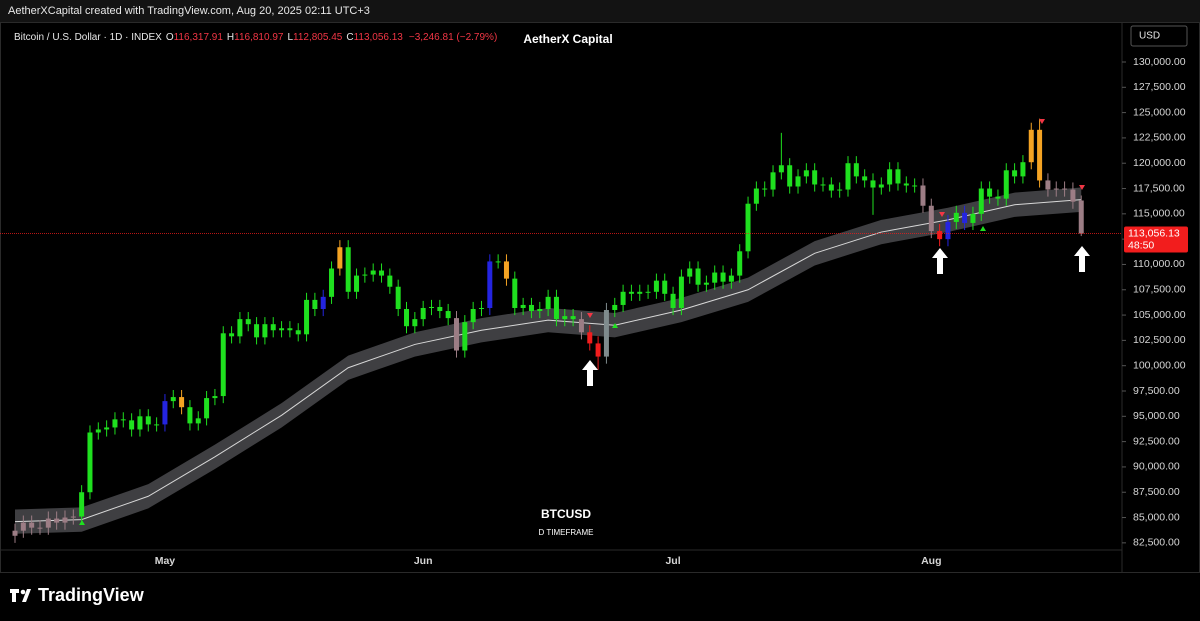 Image resolution: width=1200 pixels, height=621 pixels. What do you see at coordinates (349, 37) in the screenshot?
I see `c-label: C` at bounding box center [349, 37].